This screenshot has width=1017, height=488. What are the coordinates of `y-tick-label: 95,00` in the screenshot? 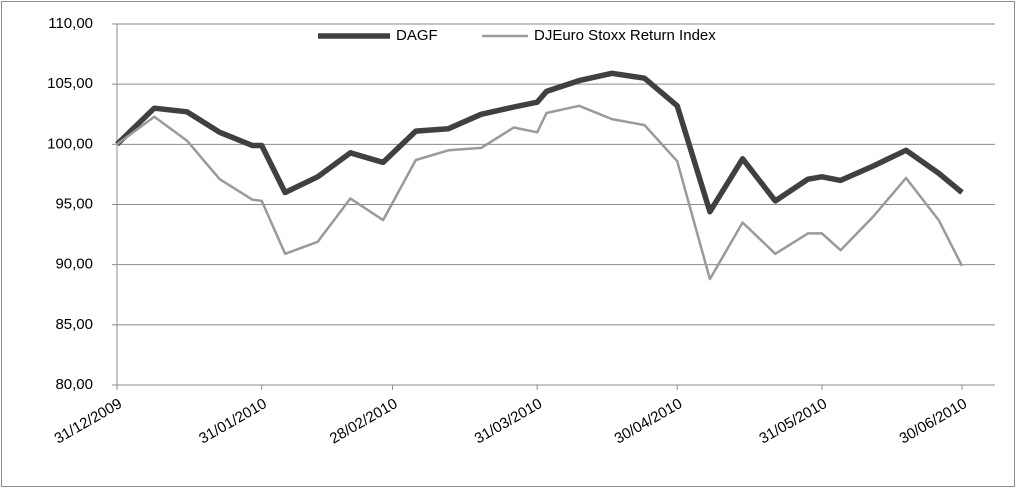 It's located at (74, 203).